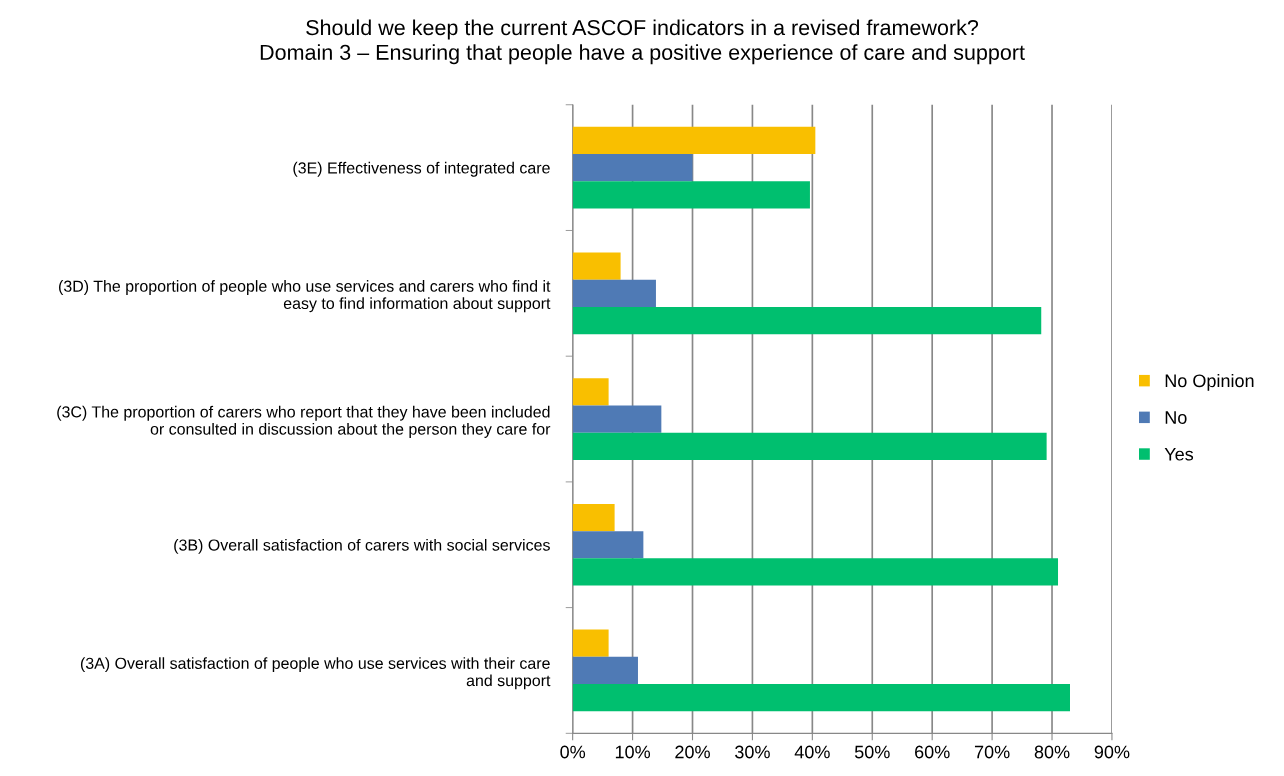 The width and height of the screenshot is (1284, 776). Describe the element at coordinates (812, 752) in the screenshot. I see `x-tick-label: 40%` at that location.